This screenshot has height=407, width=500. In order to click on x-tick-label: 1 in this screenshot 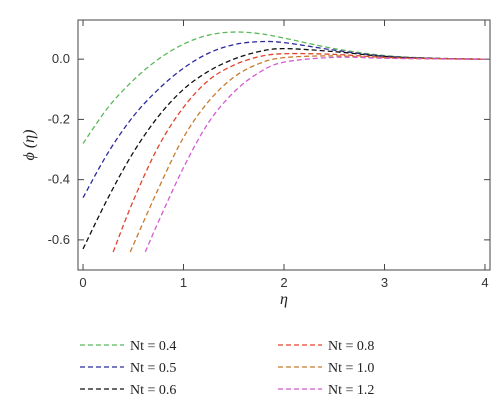, I will do `click(183, 282)`.